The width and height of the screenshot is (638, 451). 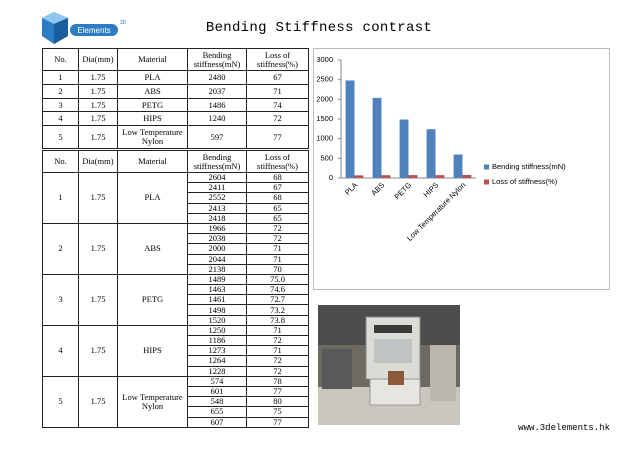 I want to click on table-cell: 78, so click(x=277, y=381).